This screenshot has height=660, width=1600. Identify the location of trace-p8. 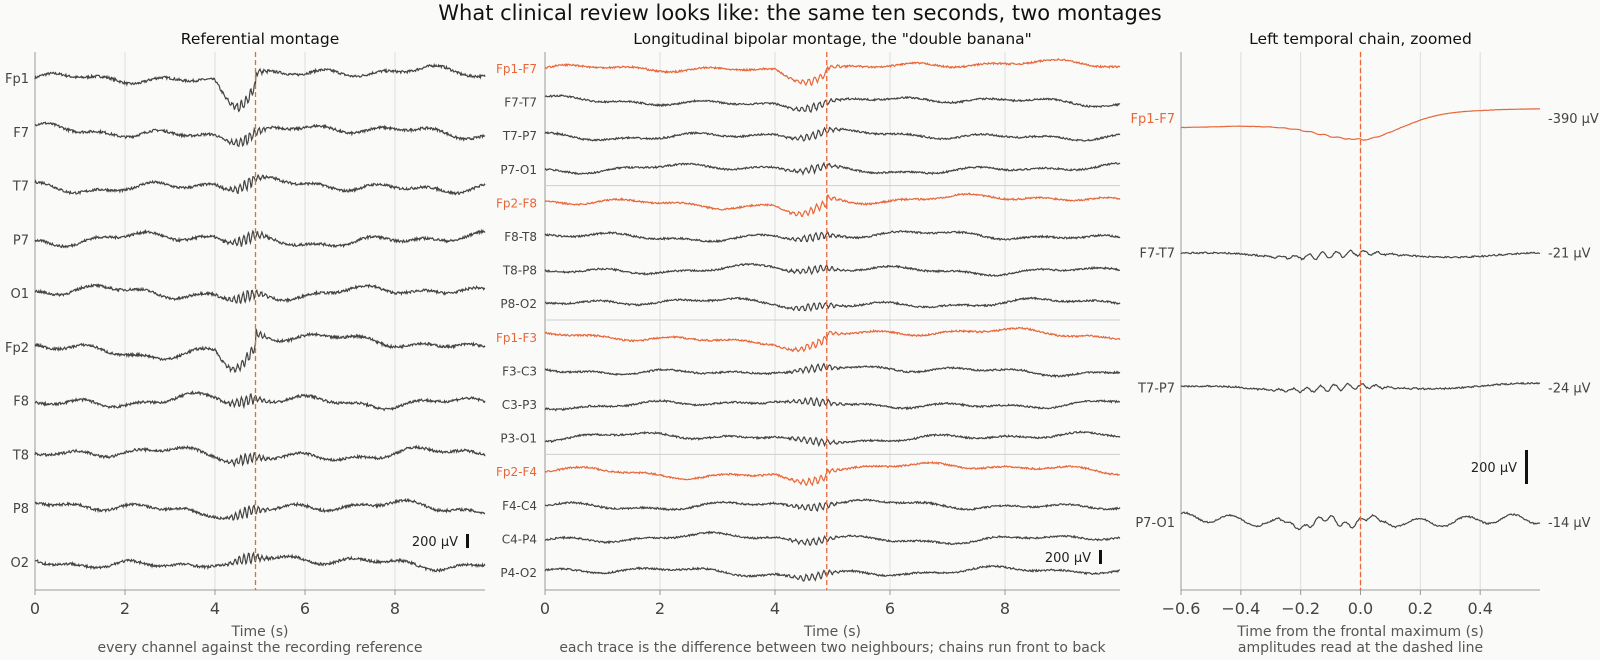
(260, 509).